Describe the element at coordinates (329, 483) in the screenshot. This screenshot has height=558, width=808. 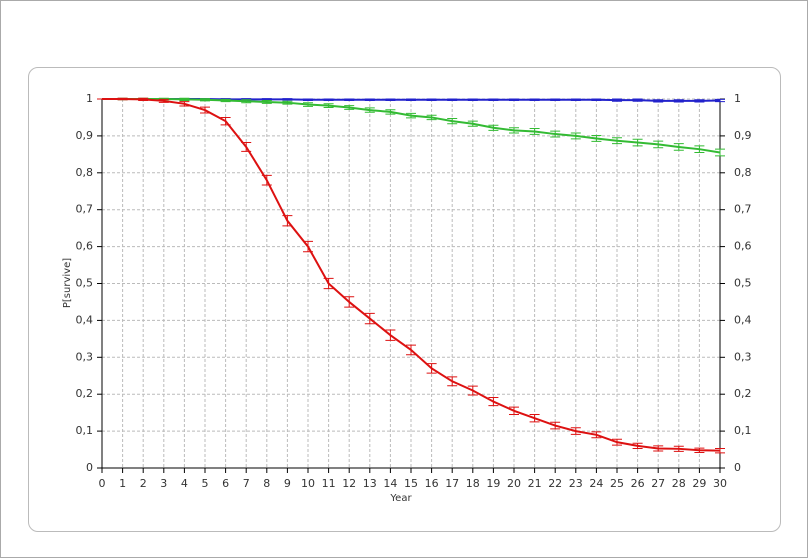
I see `x-tick-label: 11` at that location.